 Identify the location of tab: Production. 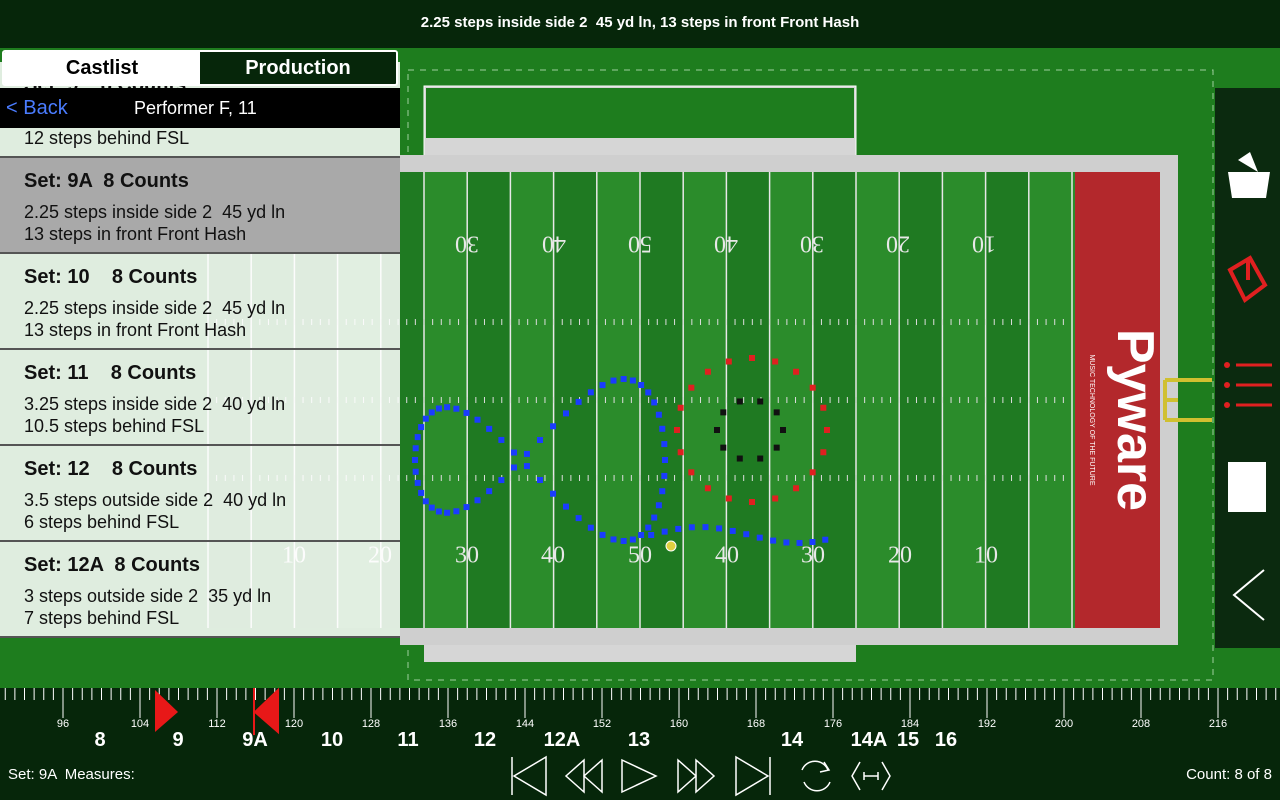
(298, 68).